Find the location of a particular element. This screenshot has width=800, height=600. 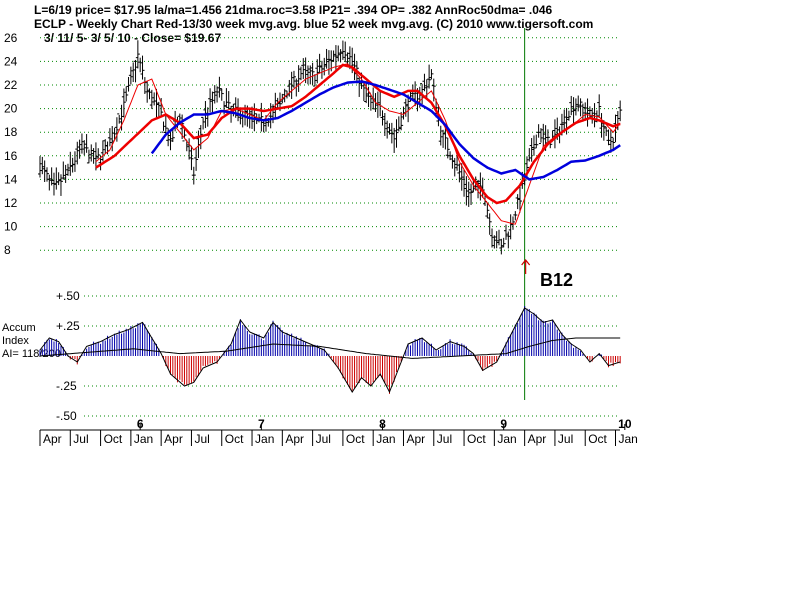

price-tick-label: 22 is located at coordinates (11, 85).